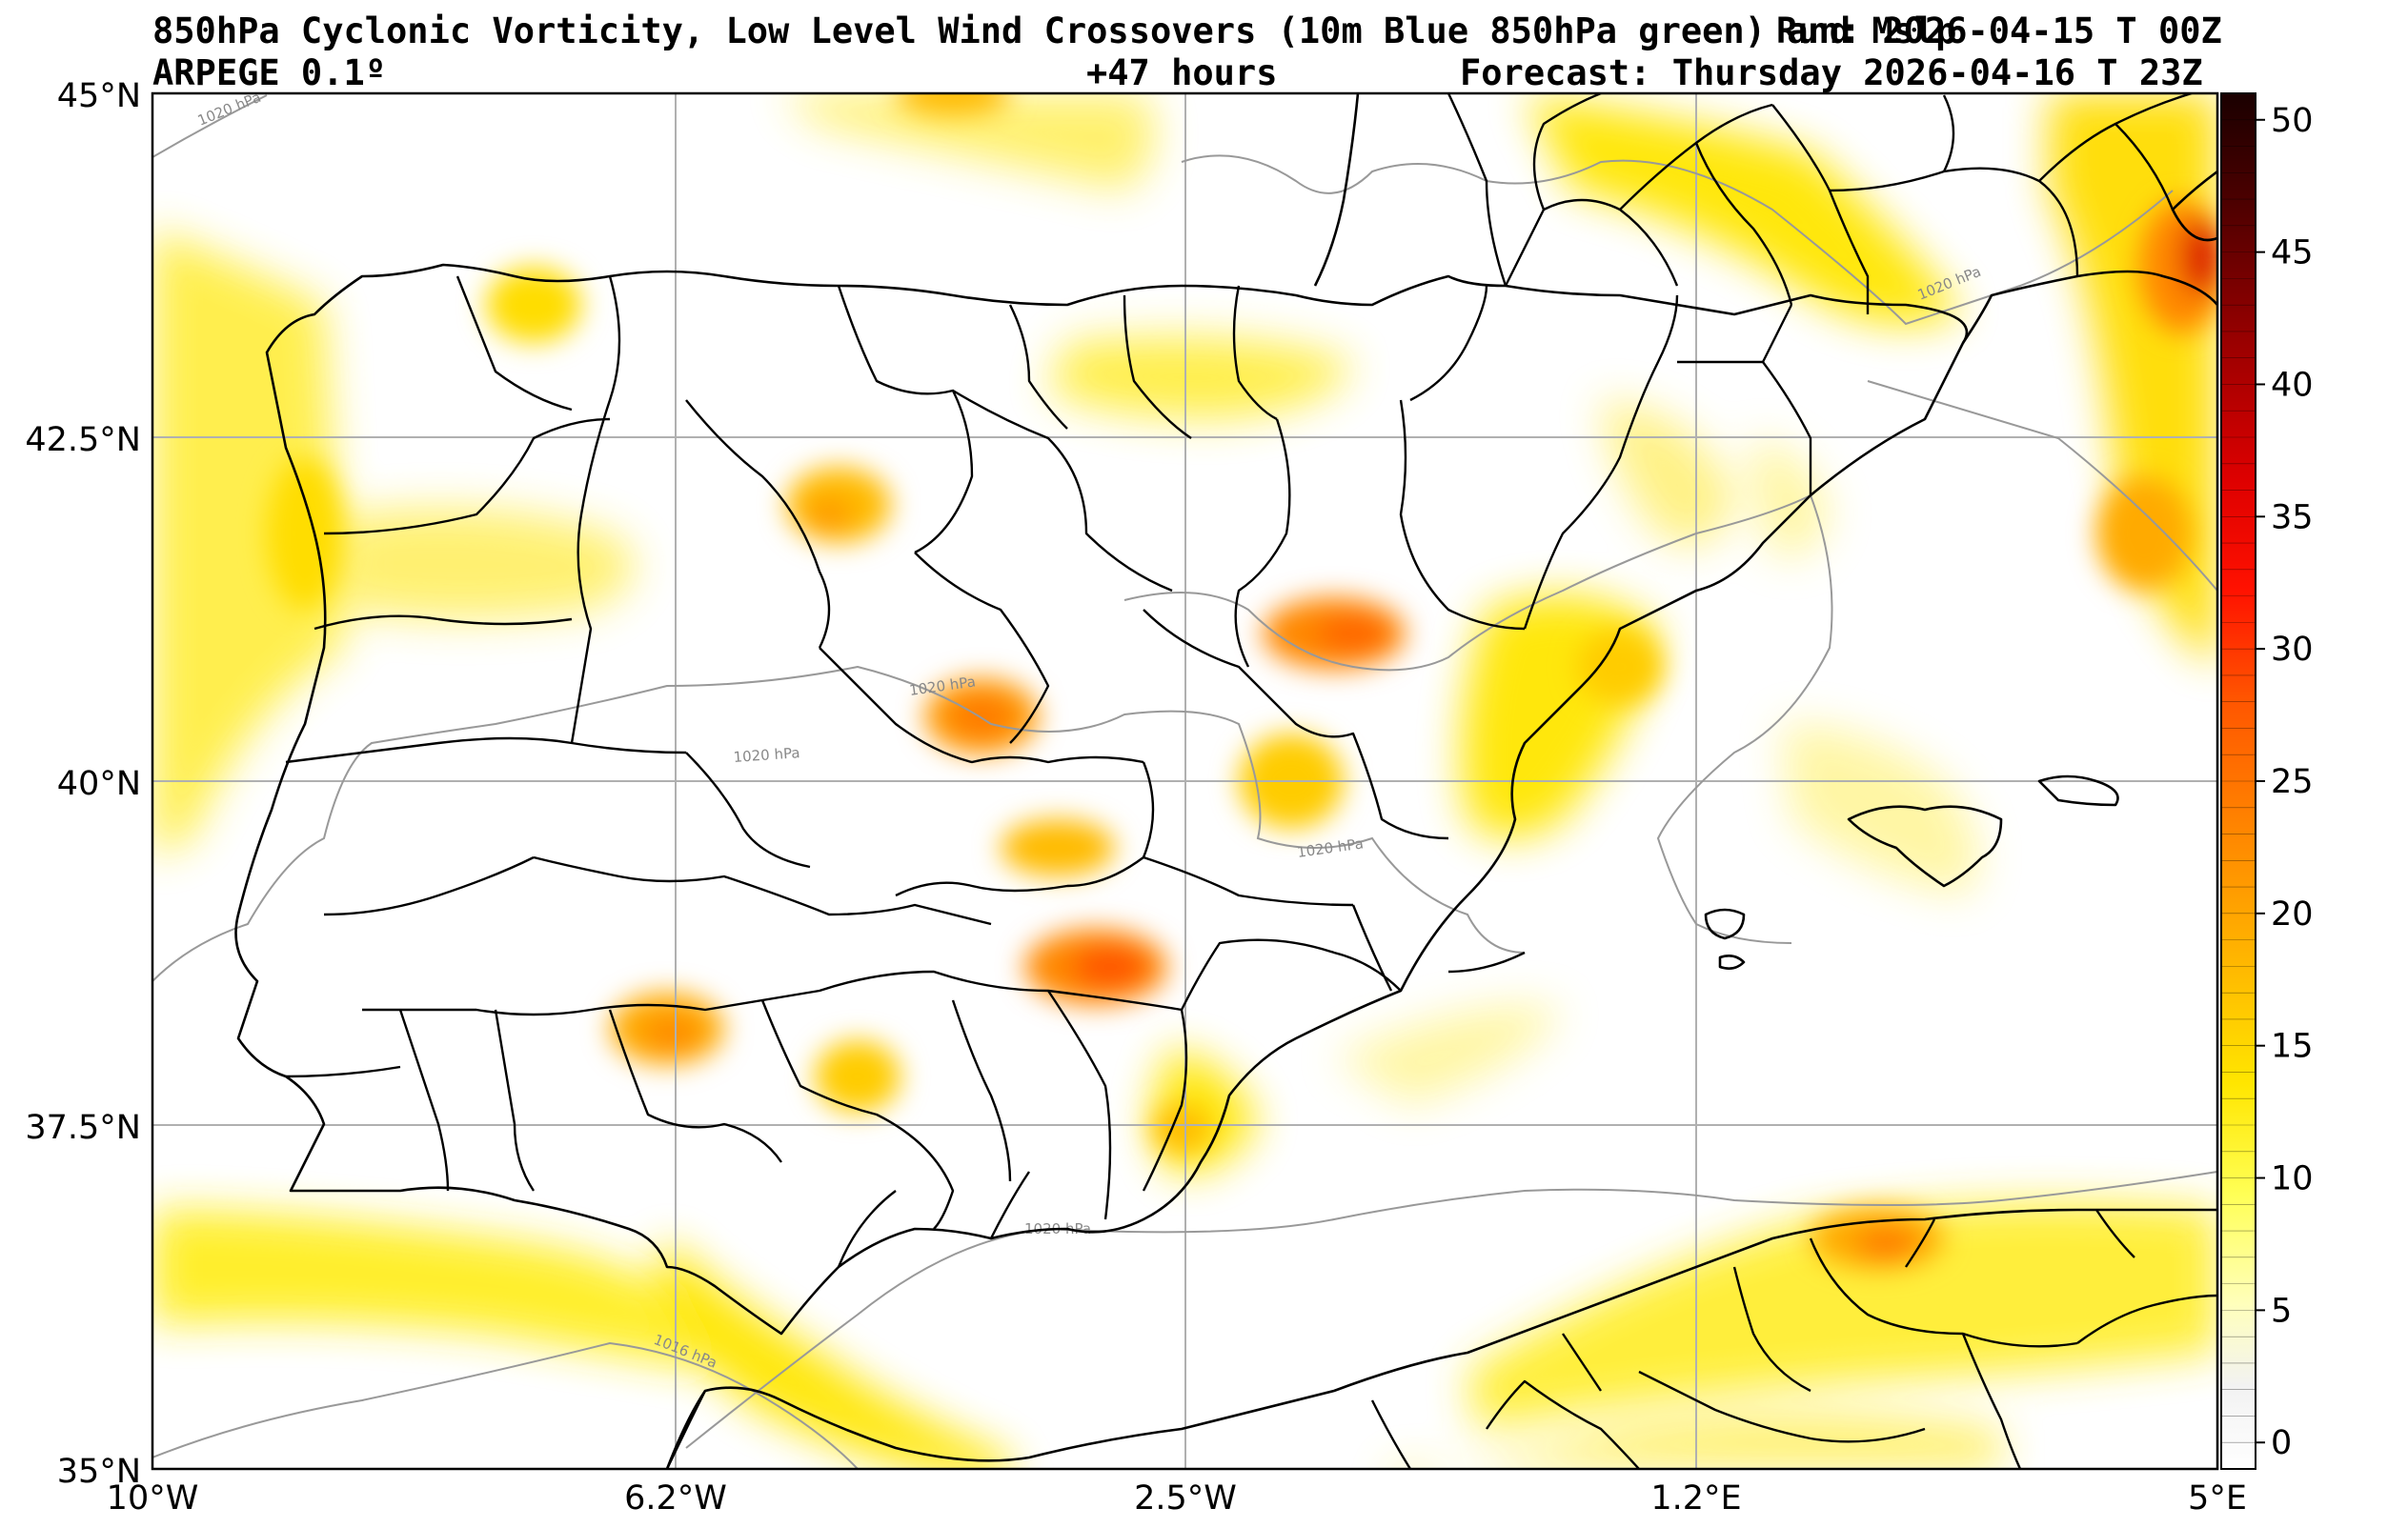  I want to click on colorbar-tick-label: 30, so click(2293, 650).